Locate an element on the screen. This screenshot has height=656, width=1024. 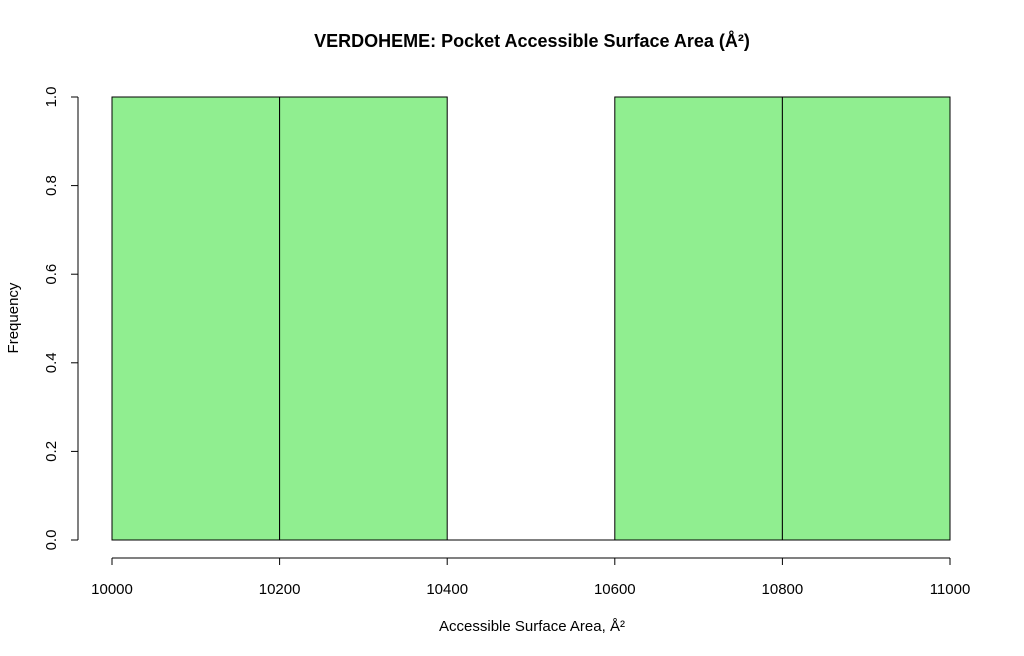
x-tick-label-4: 10800 is located at coordinates (783, 589).